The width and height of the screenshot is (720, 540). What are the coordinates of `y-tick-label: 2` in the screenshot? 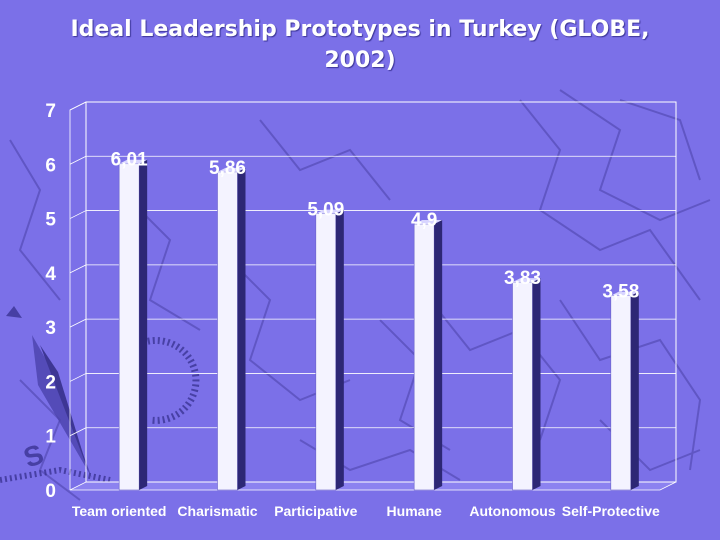 It's located at (50, 382).